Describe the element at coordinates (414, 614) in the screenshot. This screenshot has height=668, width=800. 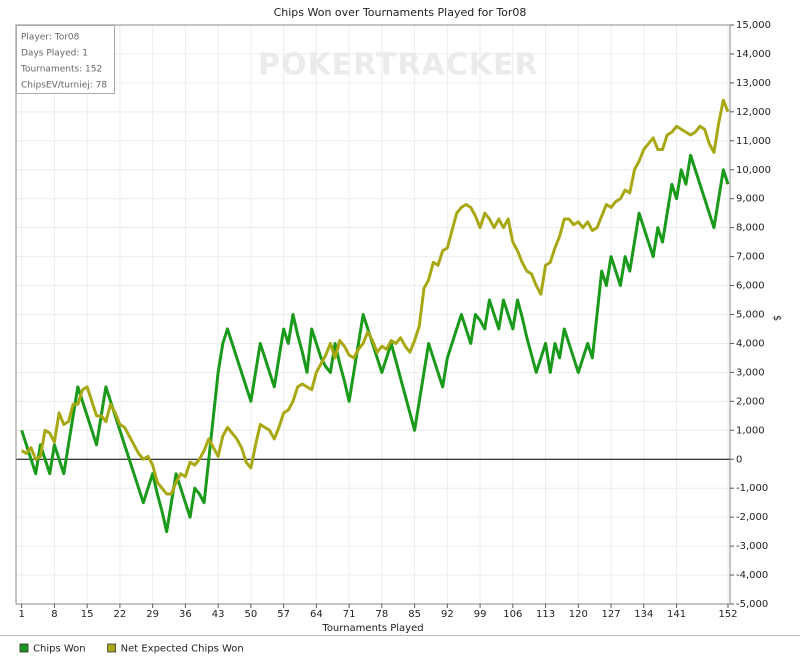
I see `x-tick-label: 85` at that location.